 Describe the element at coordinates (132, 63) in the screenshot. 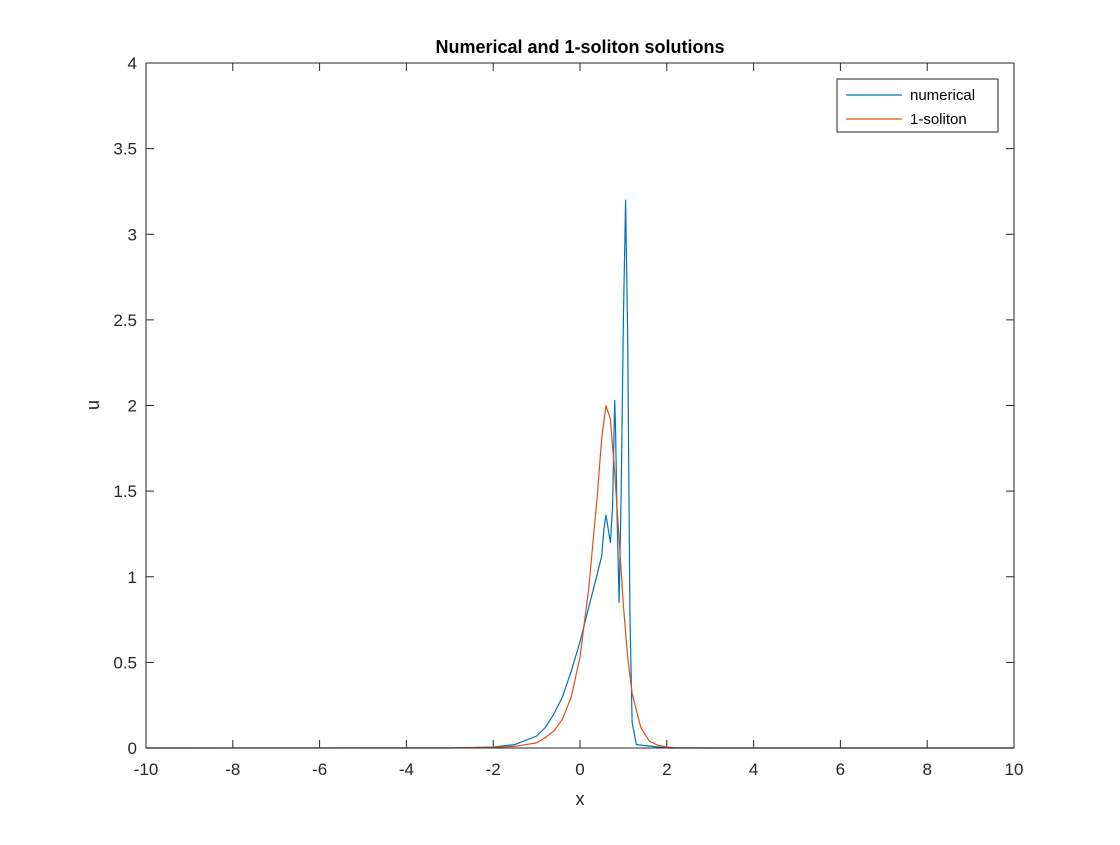

I see `y-tick-label: 4` at that location.